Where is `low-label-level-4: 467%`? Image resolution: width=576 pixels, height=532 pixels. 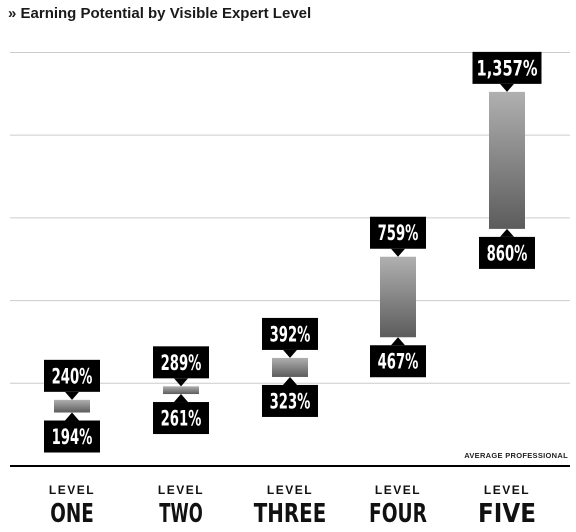
low-label-level-4: 467% is located at coordinates (398, 357).